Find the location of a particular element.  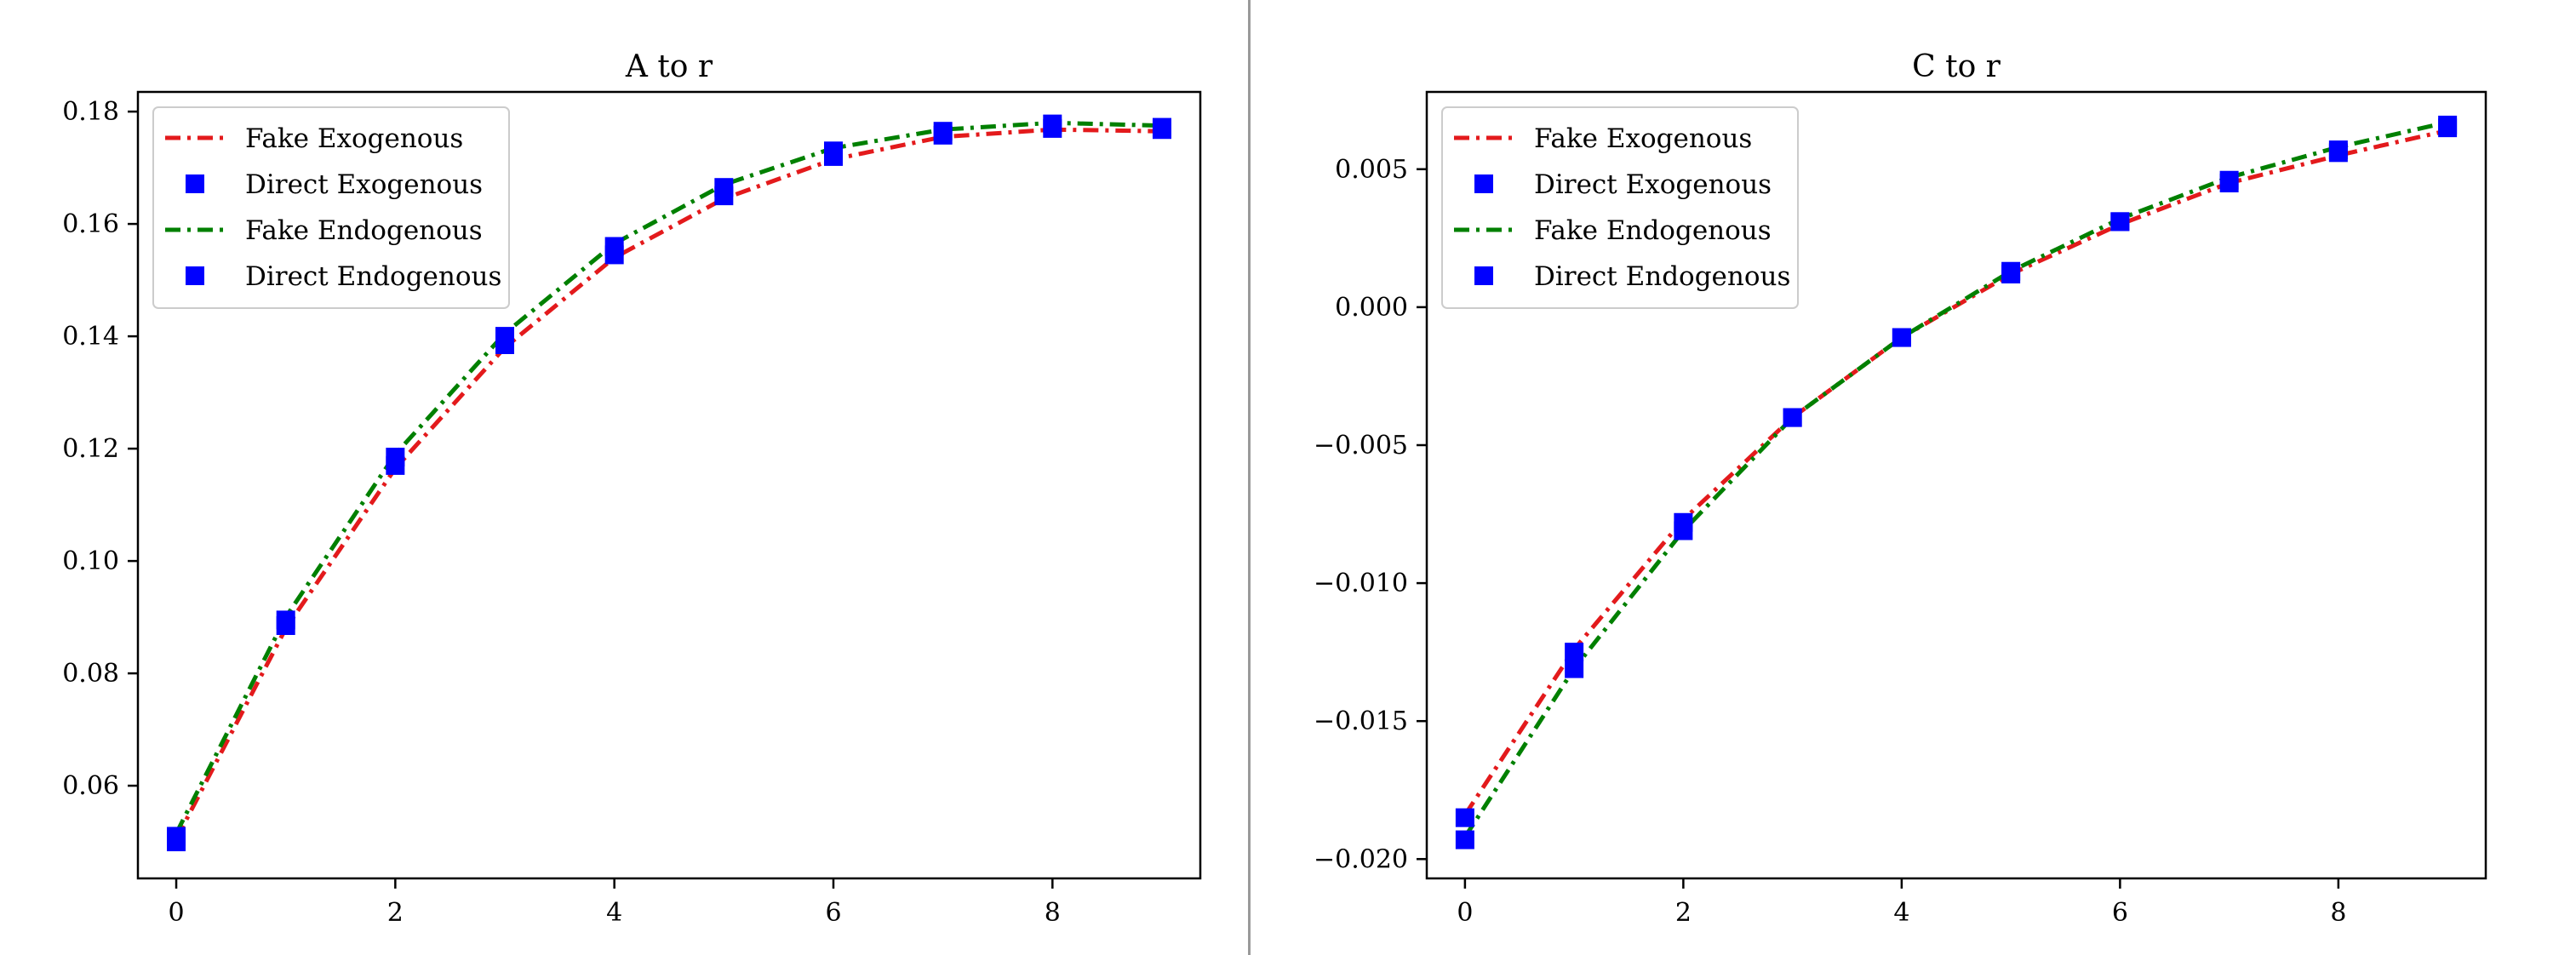

y-tick-label: −0.010 is located at coordinates (1361, 584).